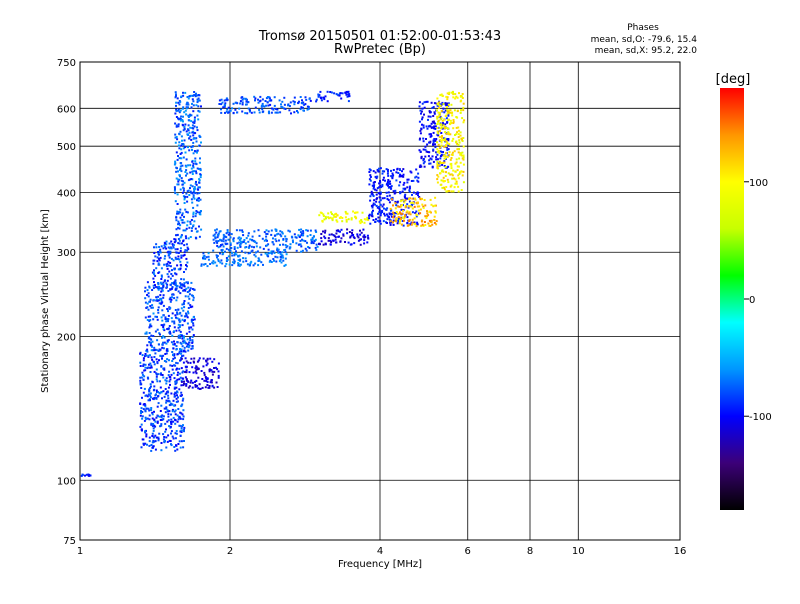 The width and height of the screenshot is (800, 604). I want to click on x-tick-label: 10, so click(578, 551).